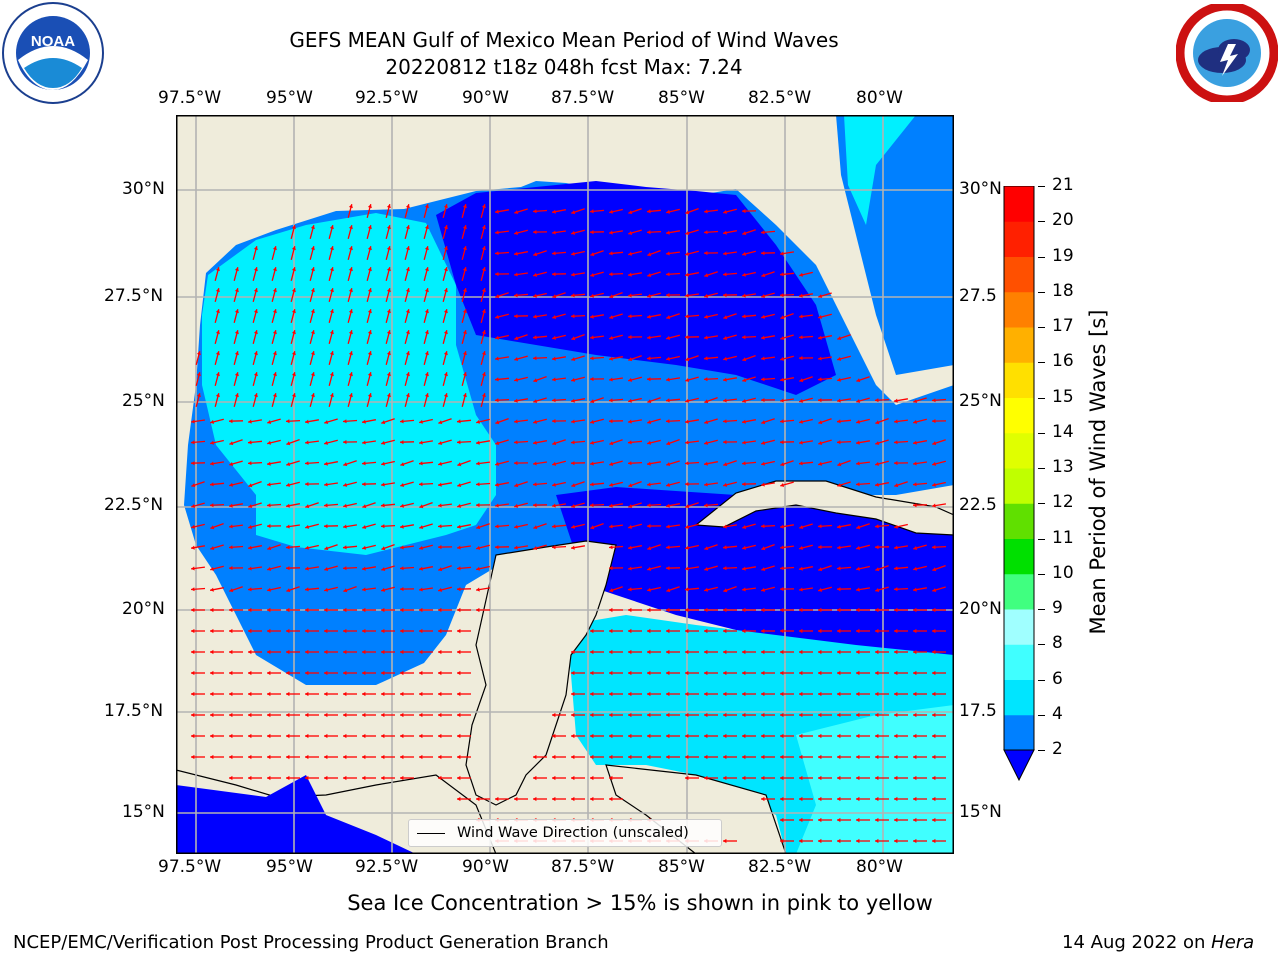 This screenshot has width=1280, height=960. I want to click on noaa-logo-text: NOAA, so click(53, 41).